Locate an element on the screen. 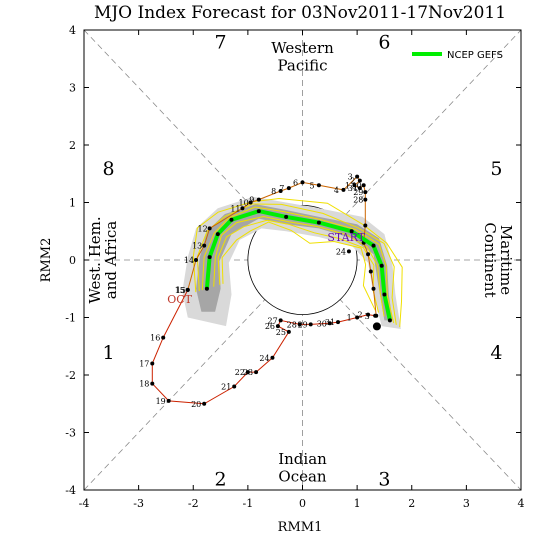 The height and width of the screenshot is (547, 547). observed-point-label: 15 is located at coordinates (180, 290).